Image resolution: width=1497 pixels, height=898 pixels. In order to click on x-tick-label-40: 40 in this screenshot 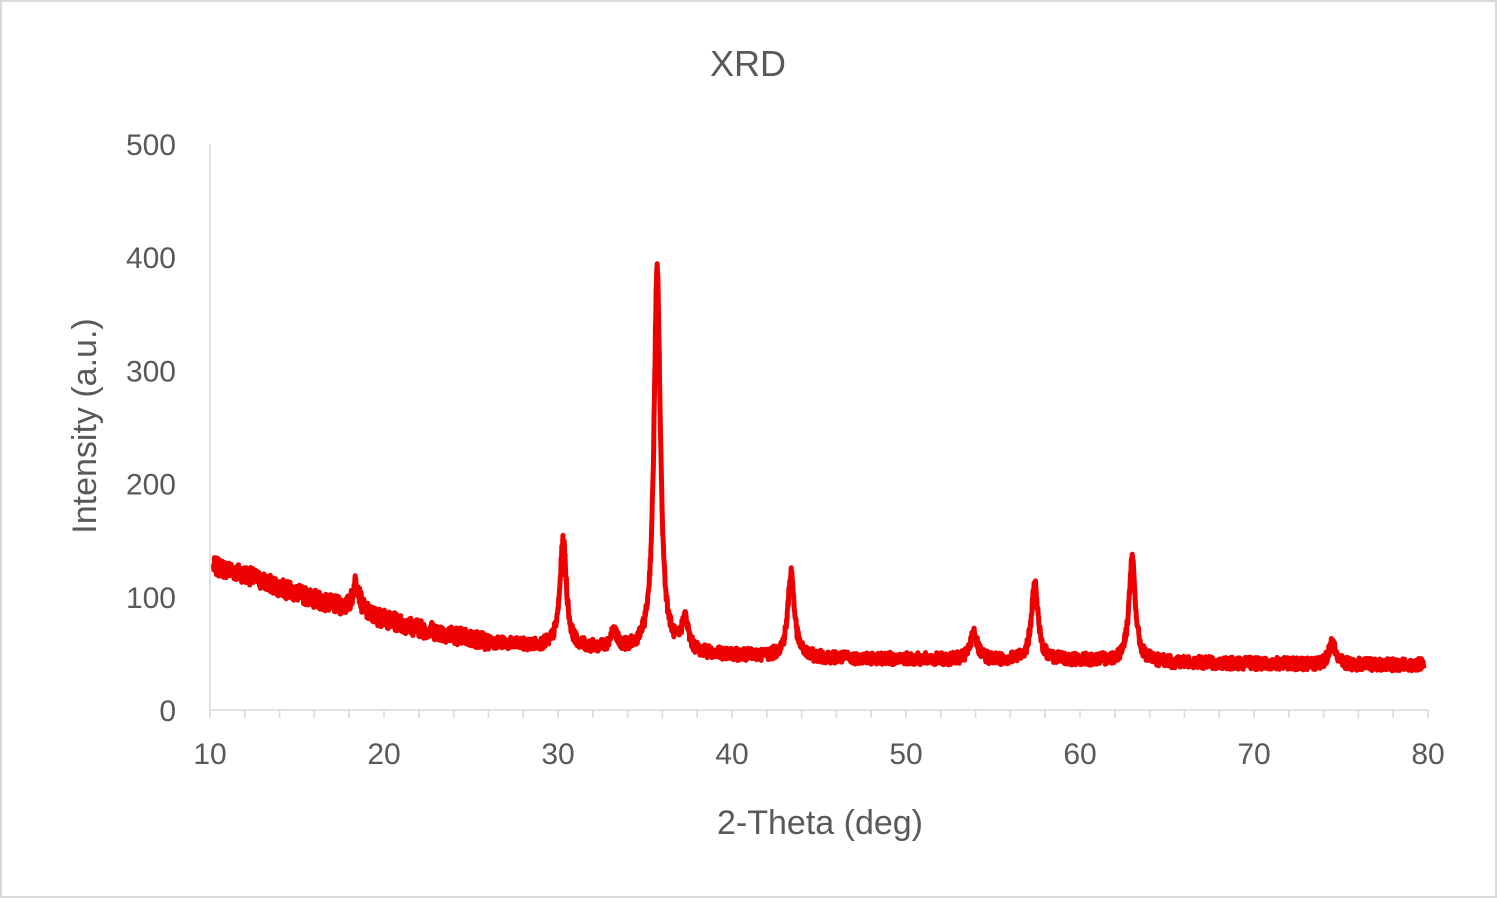, I will do `click(731, 754)`.